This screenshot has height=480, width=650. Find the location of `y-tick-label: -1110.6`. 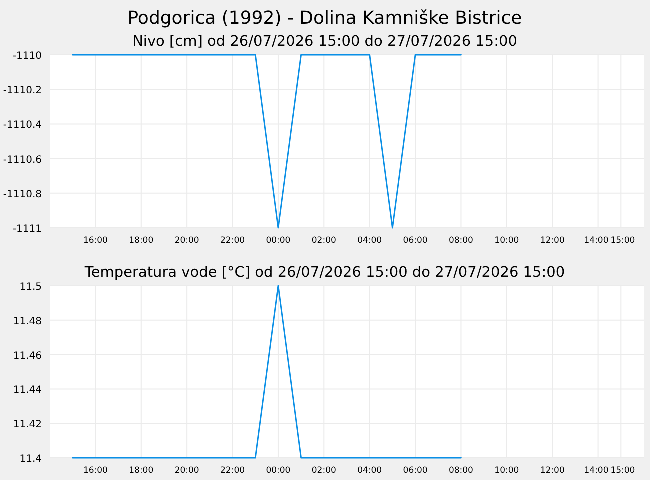

y-tick-label: -1110.6 is located at coordinates (22, 160).